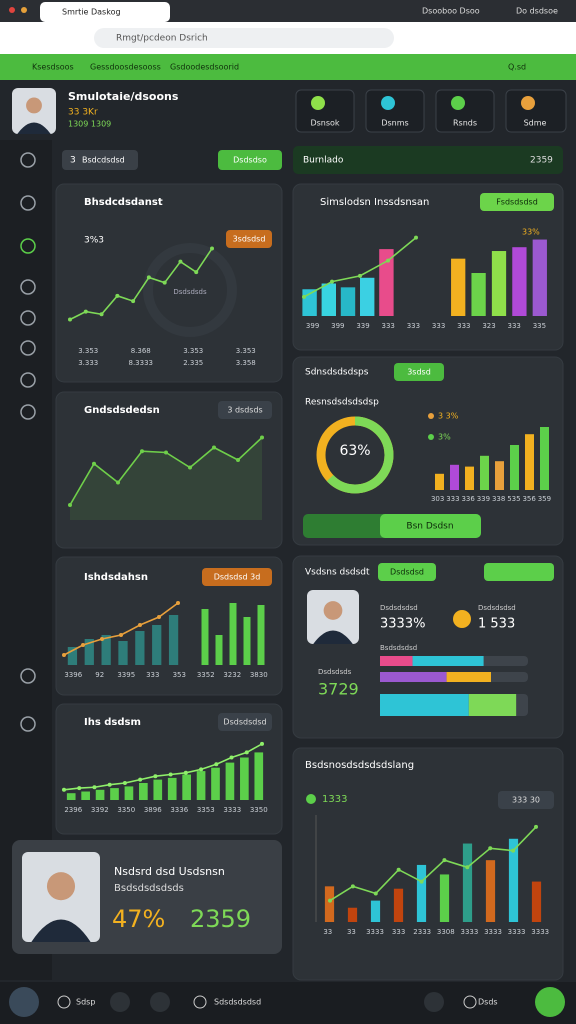 The height and width of the screenshot is (1024, 576). I want to click on nav-item: Gessdoosdesooss, so click(125, 67).